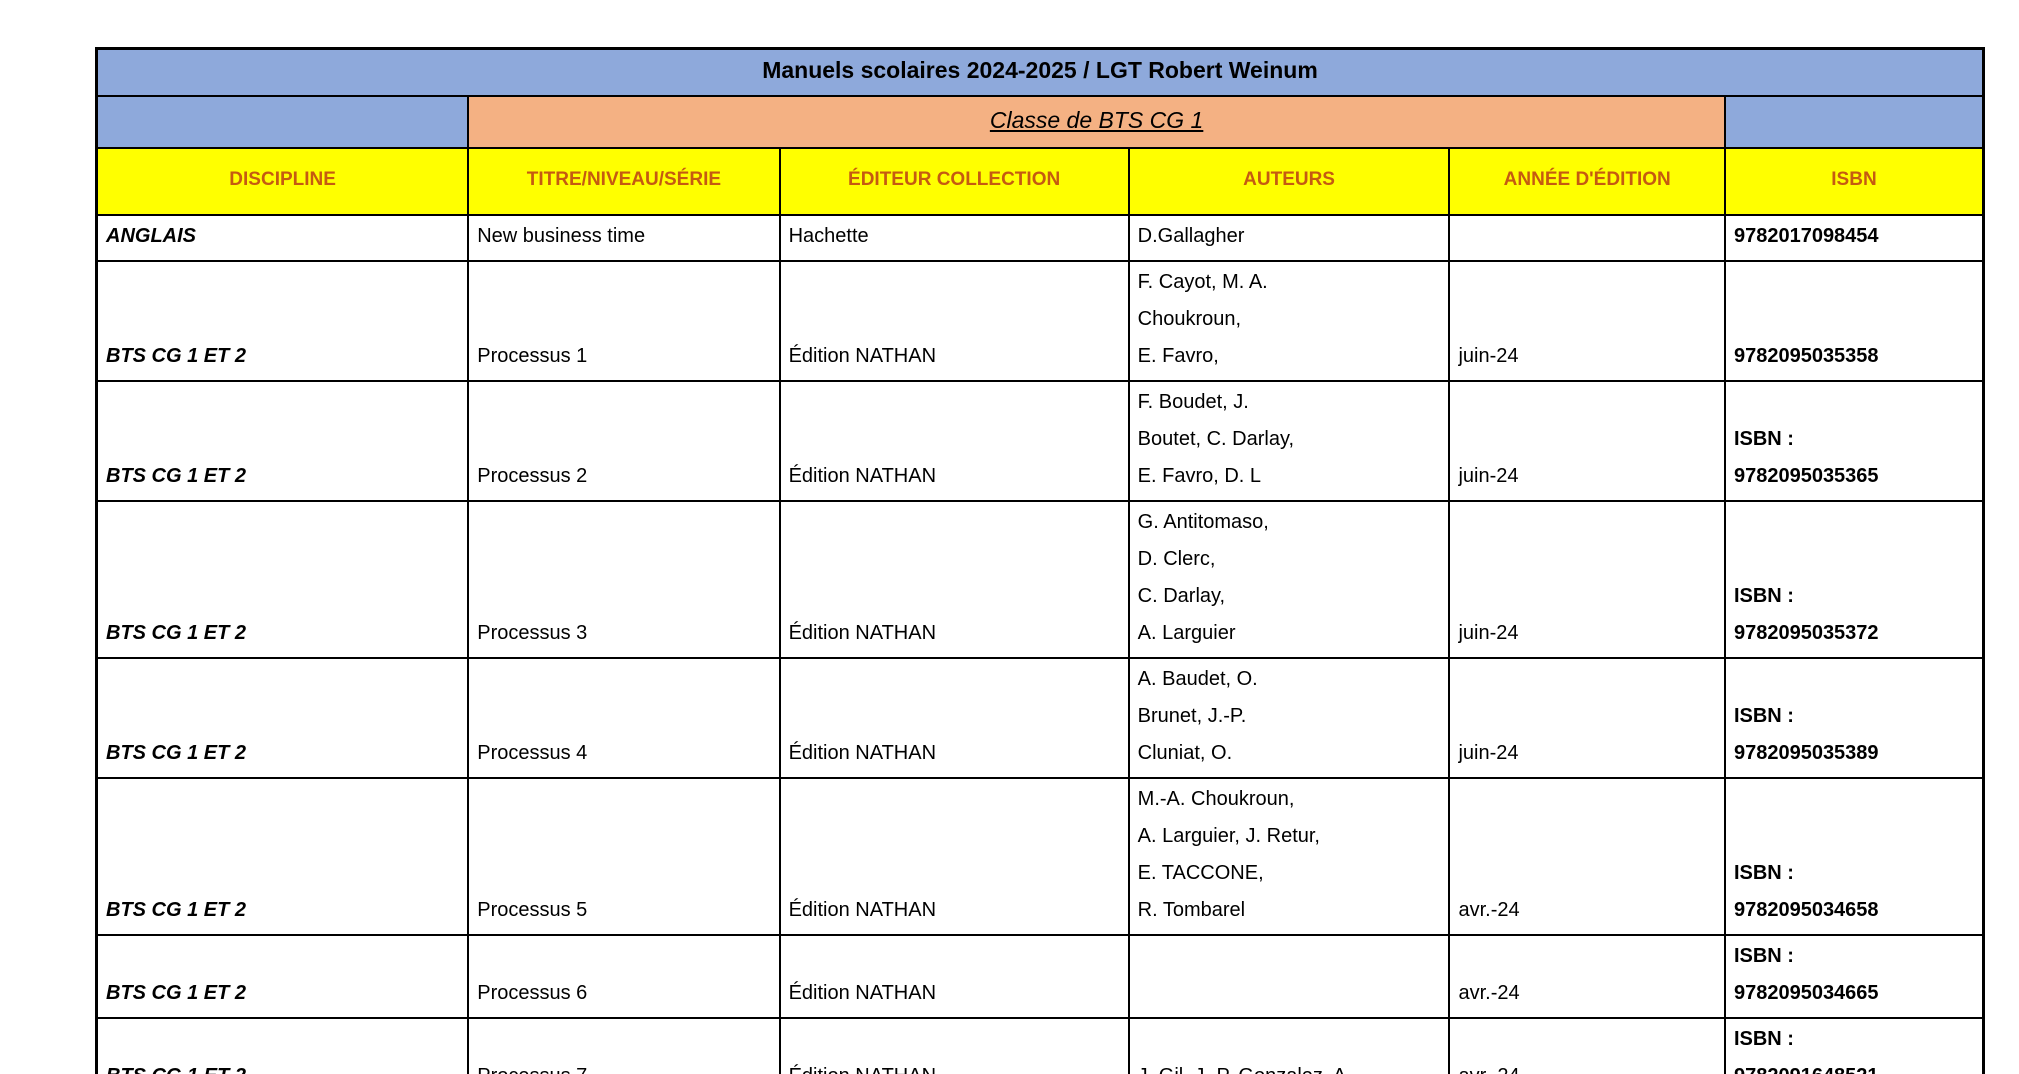 The image size is (2019, 1074). Describe the element at coordinates (282, 238) in the screenshot. I see `cell-discipline: ANGLAIS` at that location.